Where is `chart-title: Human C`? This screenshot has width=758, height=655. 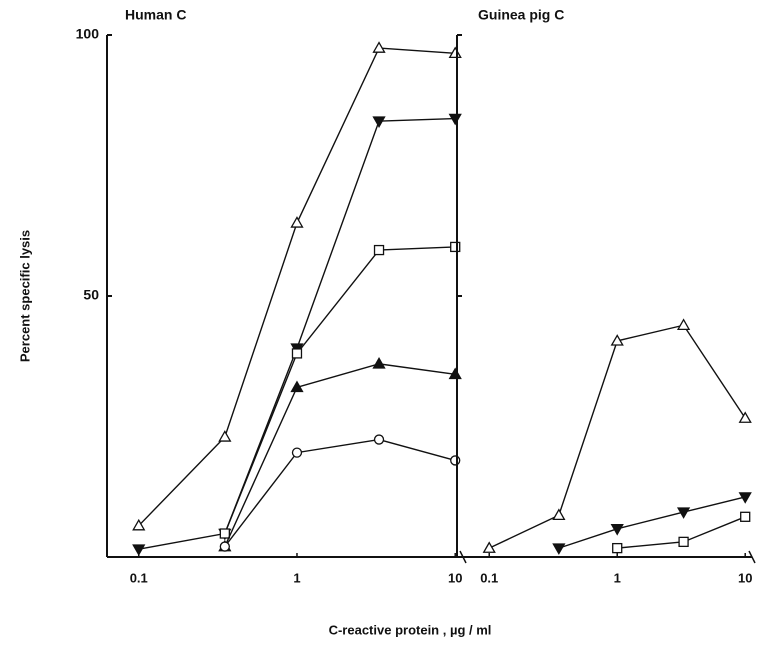 chart-title: Human C is located at coordinates (155, 15).